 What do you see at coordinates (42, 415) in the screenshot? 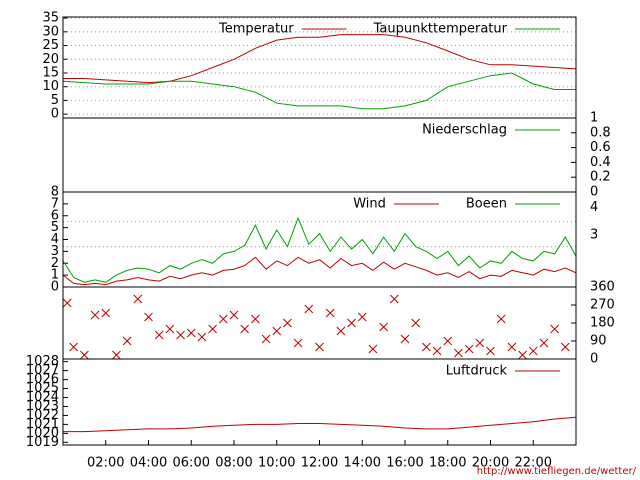
I see `y-tick-label: 1022` at bounding box center [42, 415].